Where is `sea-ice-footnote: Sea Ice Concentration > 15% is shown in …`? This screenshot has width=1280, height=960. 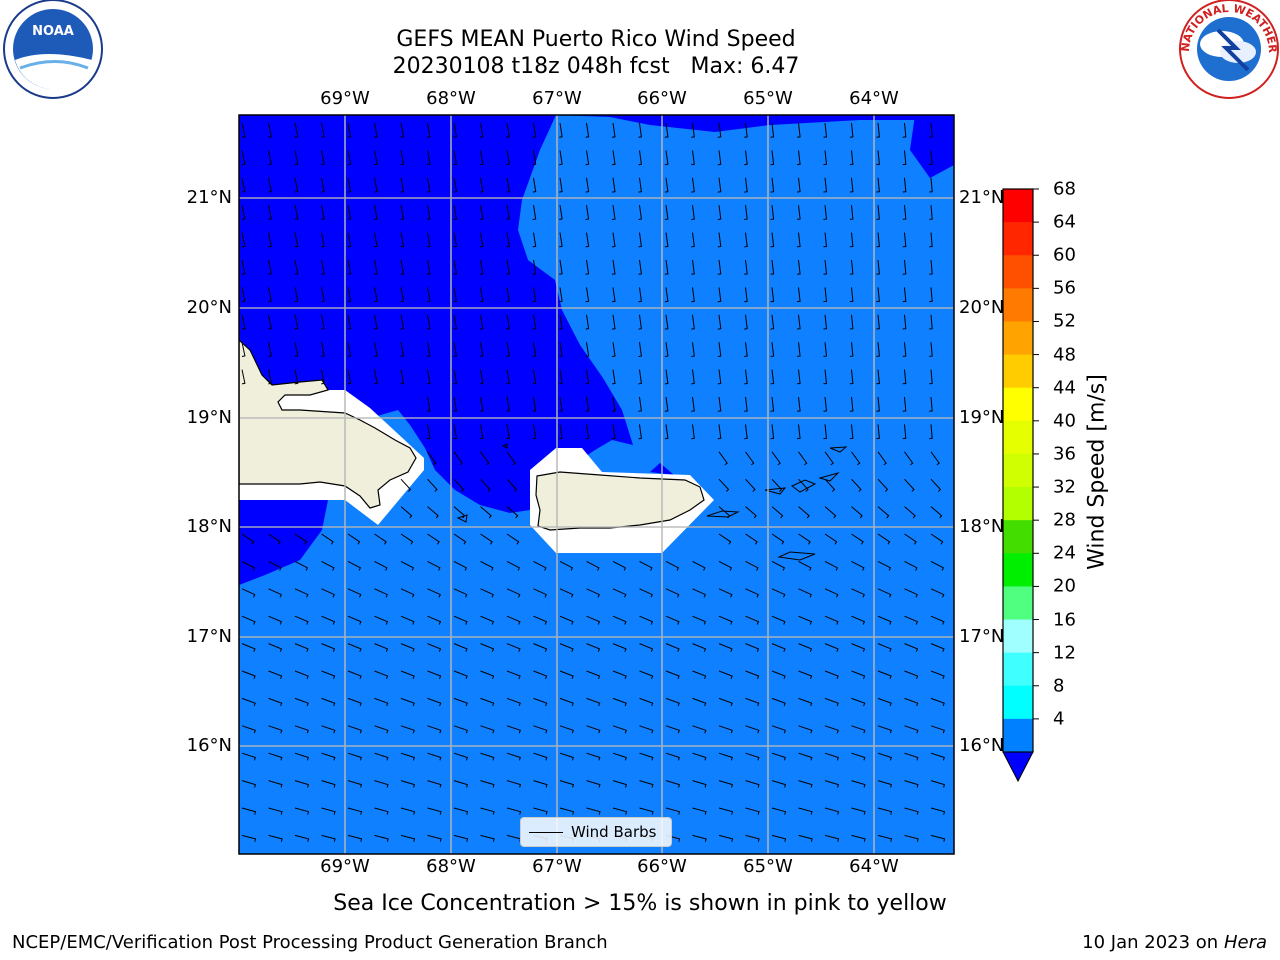 sea-ice-footnote: Sea Ice Concentration > 15% is shown in … is located at coordinates (640, 903).